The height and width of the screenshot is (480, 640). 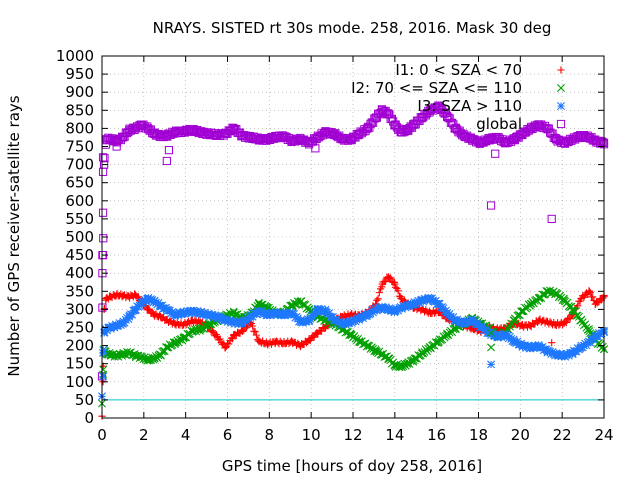 What do you see at coordinates (394, 435) in the screenshot?
I see `x-tick-label: 14` at bounding box center [394, 435].